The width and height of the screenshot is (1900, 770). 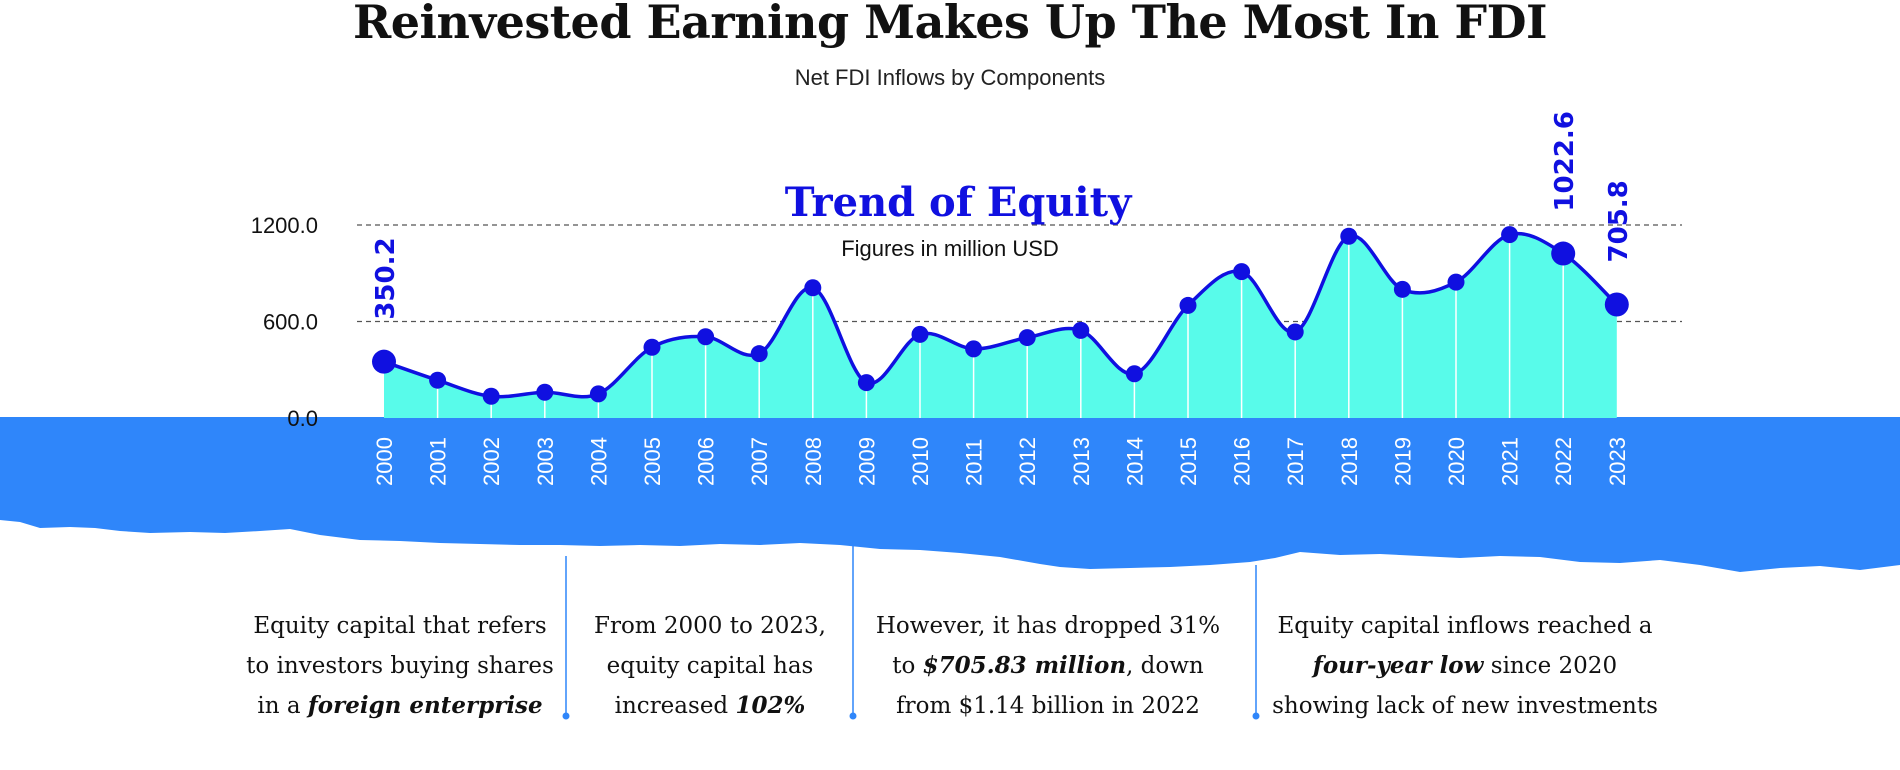 What do you see at coordinates (1081, 330) in the screenshot?
I see `data-point-2013` at bounding box center [1081, 330].